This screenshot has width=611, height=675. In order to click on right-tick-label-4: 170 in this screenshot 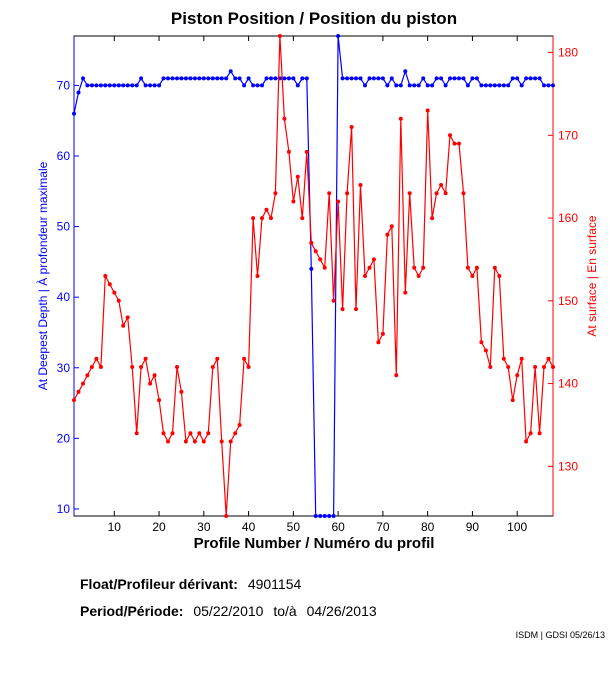, I will do `click(568, 135)`.